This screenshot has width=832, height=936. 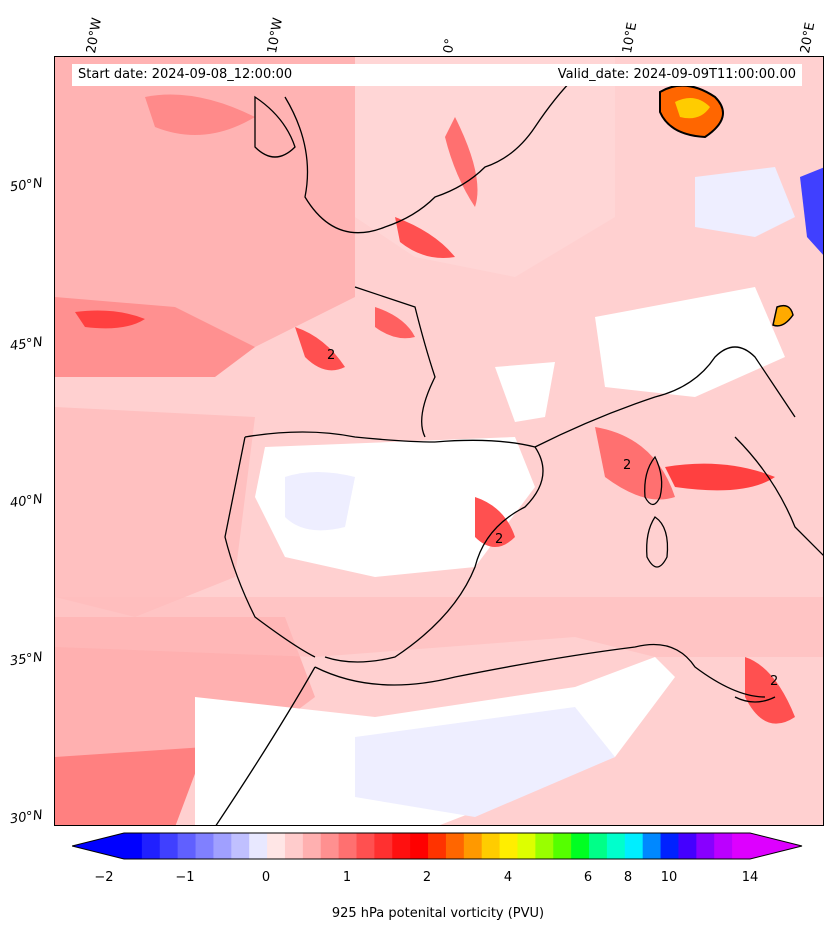 I want to click on colorbar-tick: 8, so click(x=628, y=877).